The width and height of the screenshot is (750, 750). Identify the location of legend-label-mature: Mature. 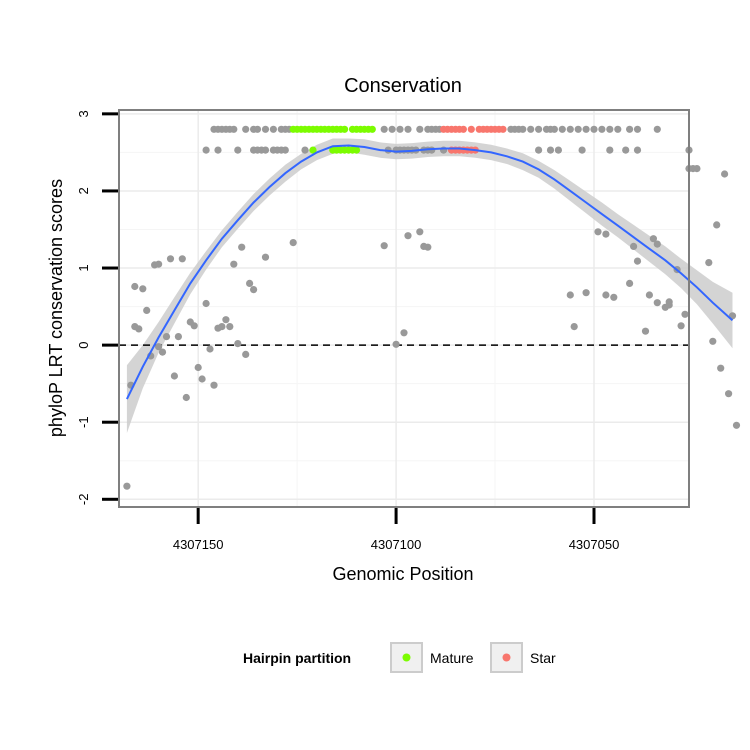
(452, 658).